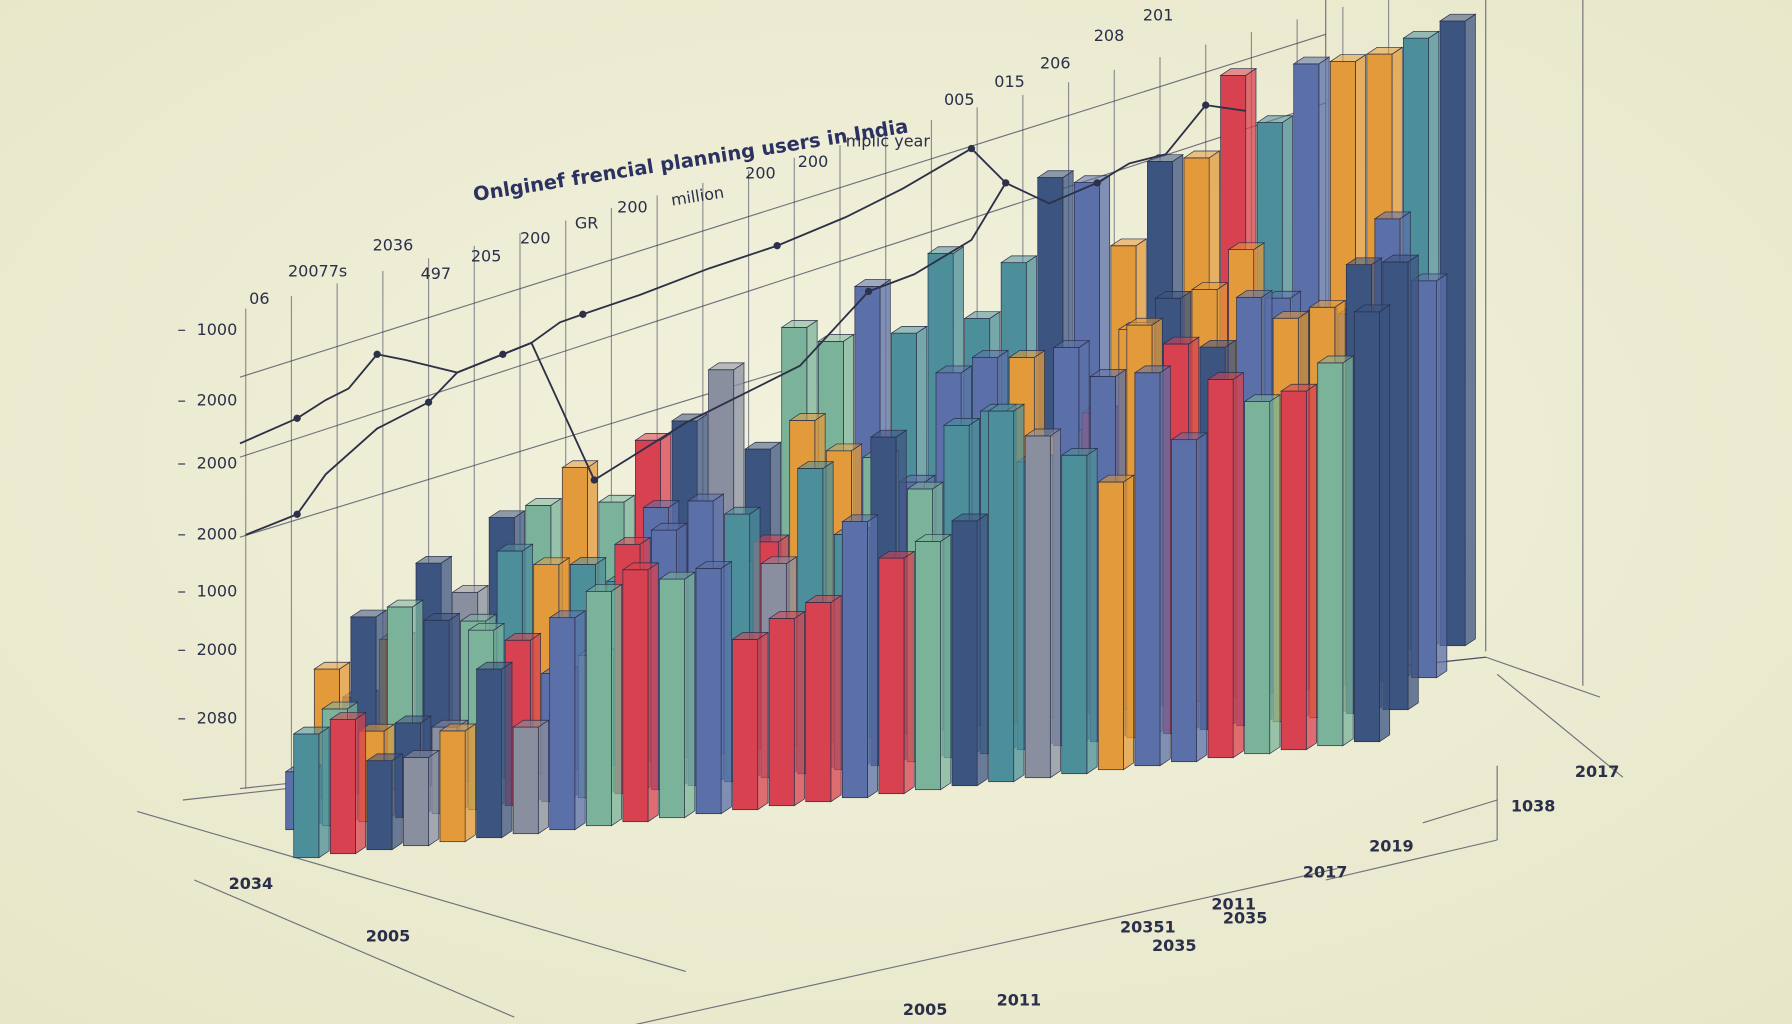  Describe the element at coordinates (959, 99) in the screenshot. I see `top-label: 005` at that location.